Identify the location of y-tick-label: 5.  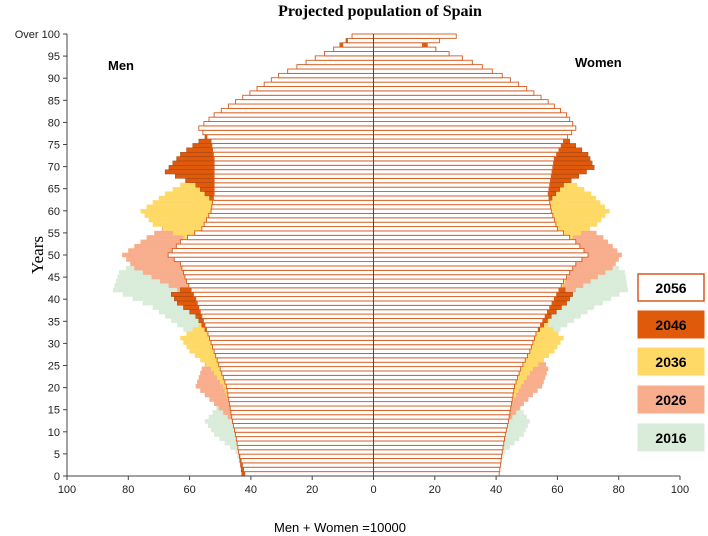
(57, 455).